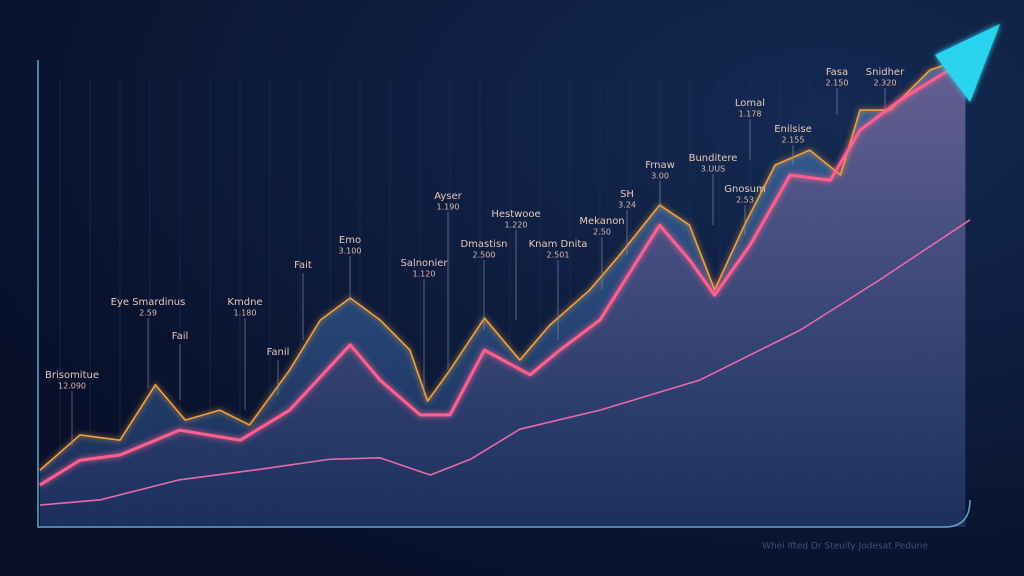  What do you see at coordinates (885, 72) in the screenshot?
I see `annotation-label: Snidher` at bounding box center [885, 72].